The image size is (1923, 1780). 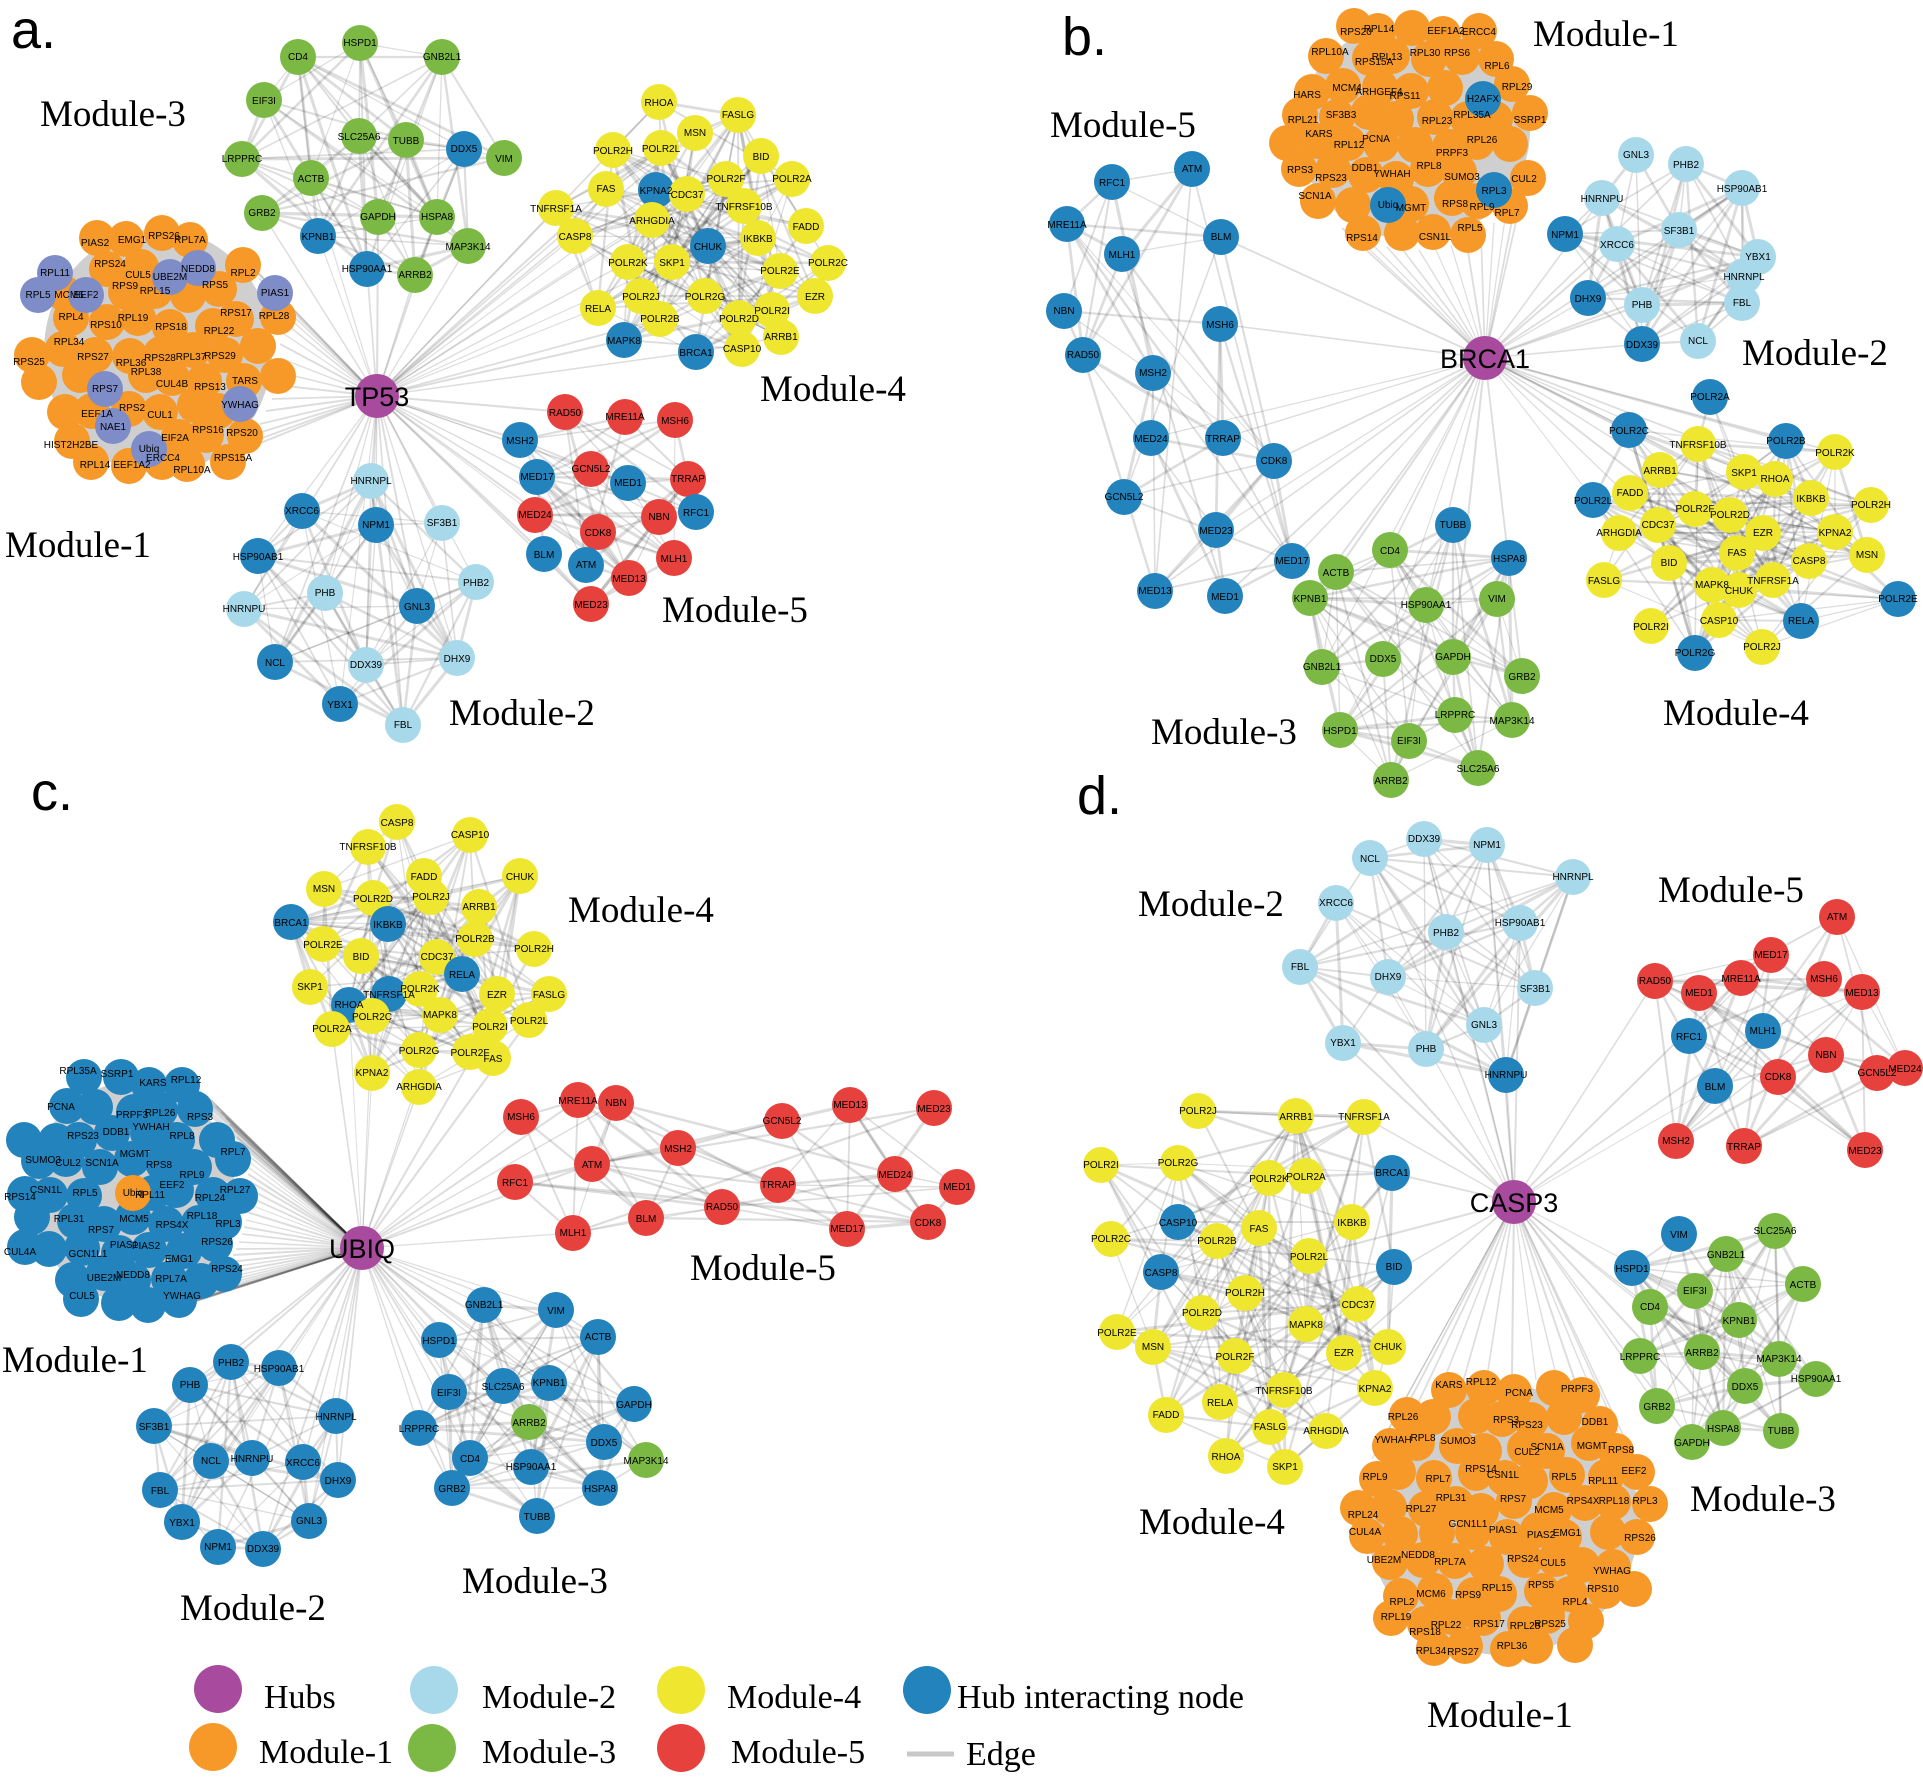 What do you see at coordinates (1632, 1269) in the screenshot?
I see `svg-text: HSPD1` at bounding box center [1632, 1269].